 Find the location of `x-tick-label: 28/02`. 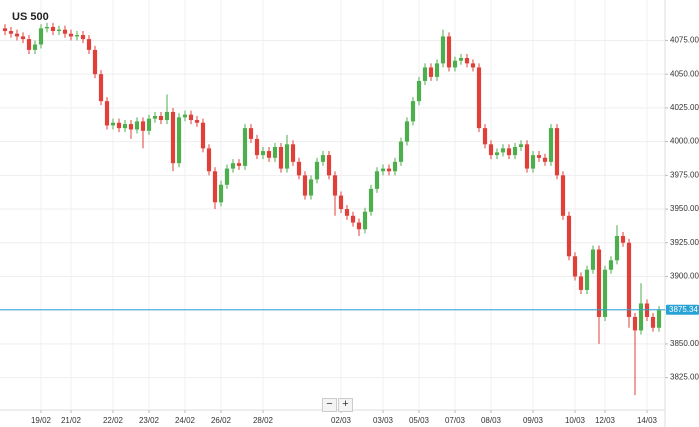

x-tick-label: 28/02 is located at coordinates (263, 420).